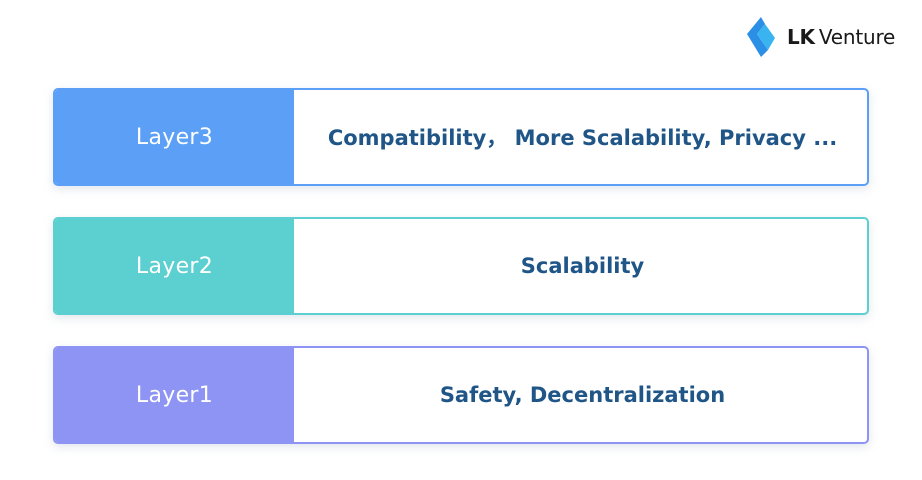 The image size is (922, 480). I want to click on lk-logo-icon, so click(761, 37).